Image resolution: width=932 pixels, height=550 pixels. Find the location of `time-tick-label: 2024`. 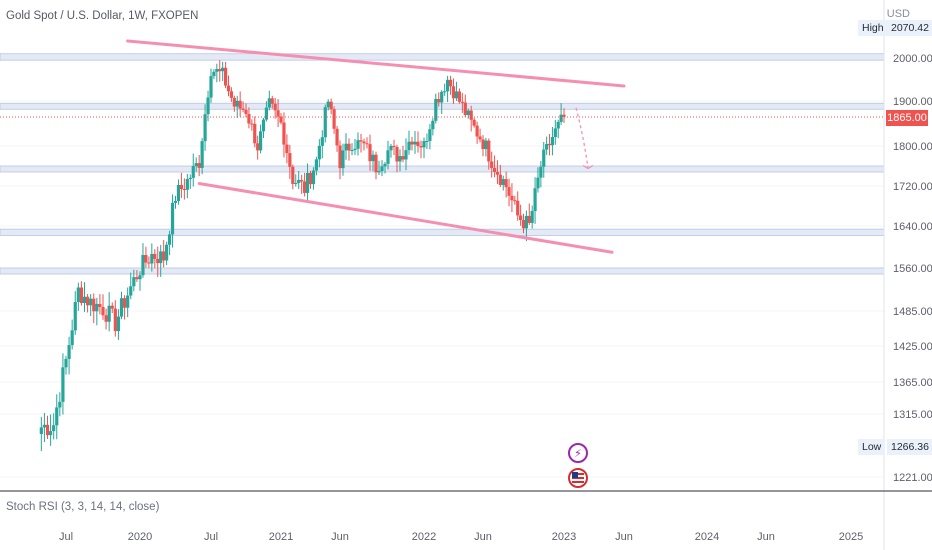

time-tick-label: 2024 is located at coordinates (707, 537).